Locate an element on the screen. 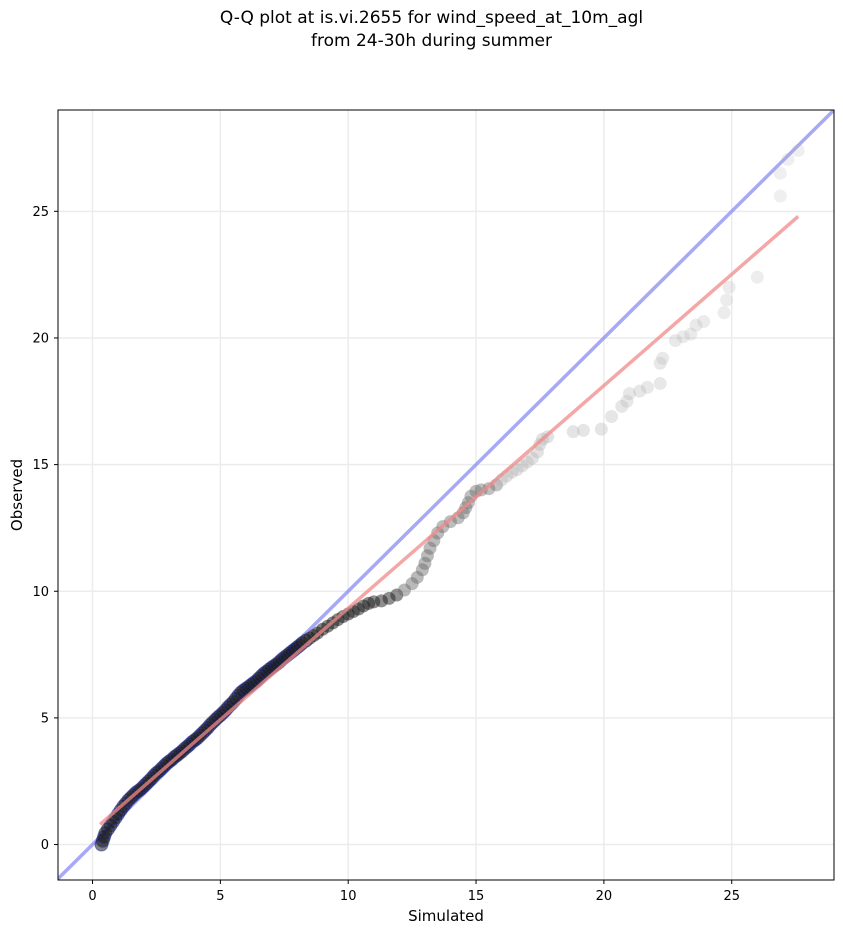 The height and width of the screenshot is (934, 843). x-axis-label: Simulated is located at coordinates (446, 916).